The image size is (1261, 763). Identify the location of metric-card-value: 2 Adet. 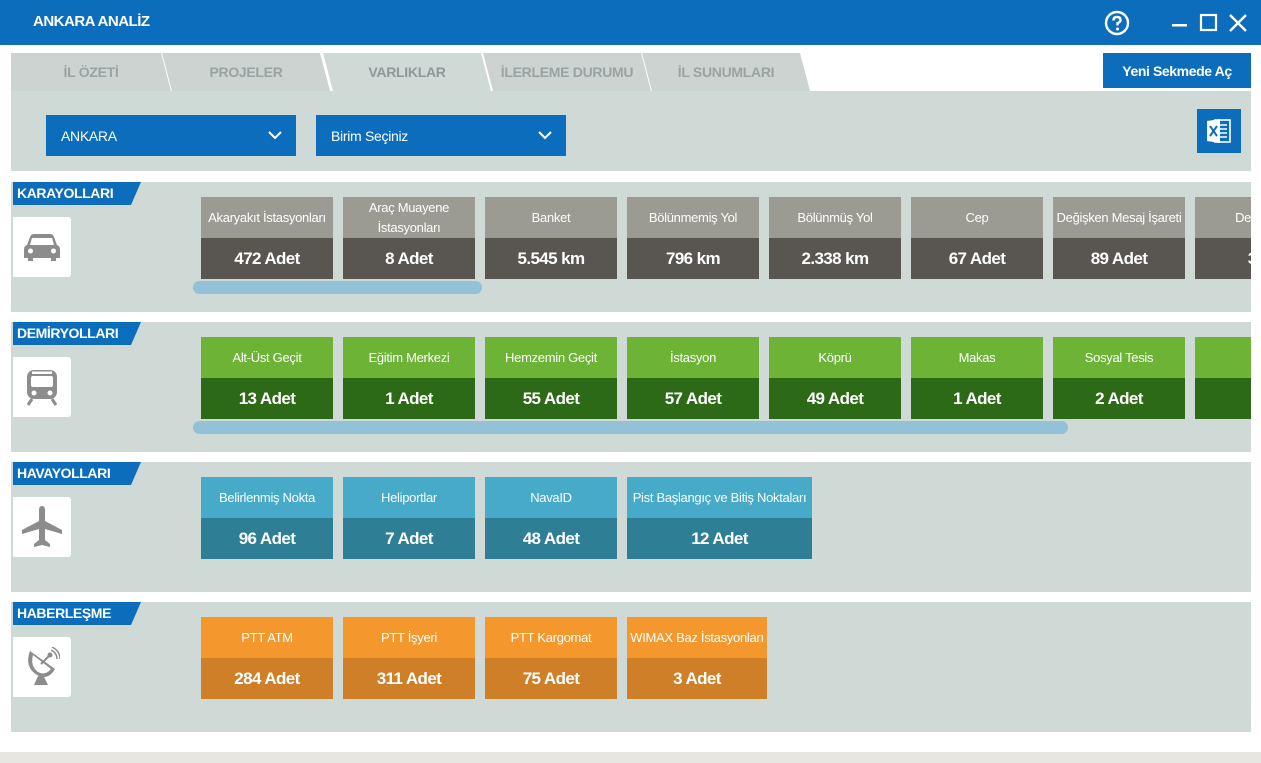
(1119, 398).